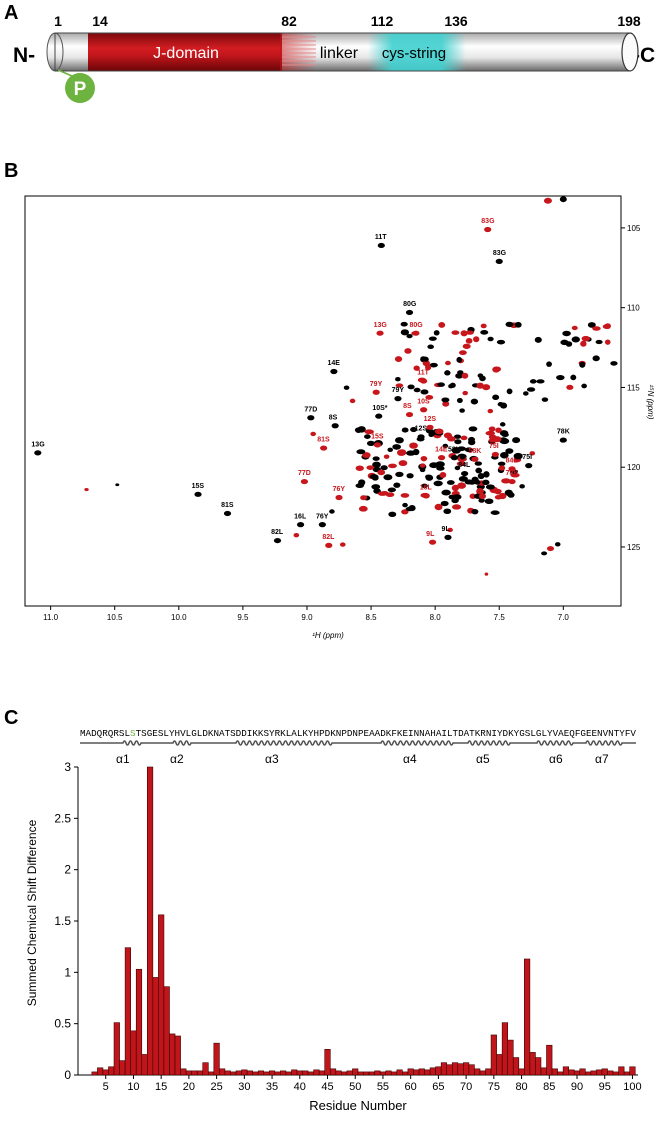 Image resolution: width=662 pixels, height=1123 pixels. Describe the element at coordinates (67, 1075) in the screenshot. I see `bar-chart-y-tick-label: 0` at that location.